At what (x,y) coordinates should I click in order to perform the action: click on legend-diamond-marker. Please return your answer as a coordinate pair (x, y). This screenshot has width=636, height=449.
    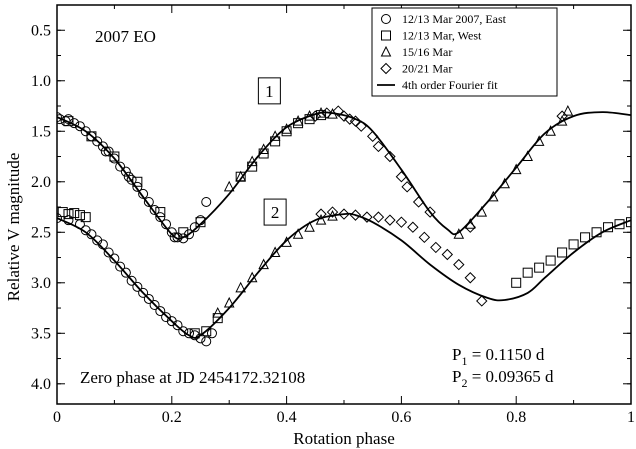
    Looking at the image, I should click on (386, 68).